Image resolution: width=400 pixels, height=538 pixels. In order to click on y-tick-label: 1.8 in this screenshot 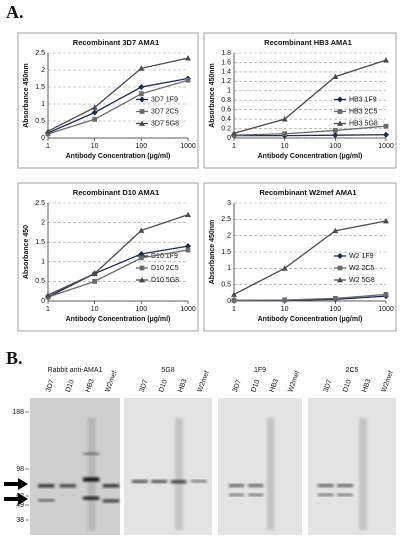, I will do `click(226, 53)`.